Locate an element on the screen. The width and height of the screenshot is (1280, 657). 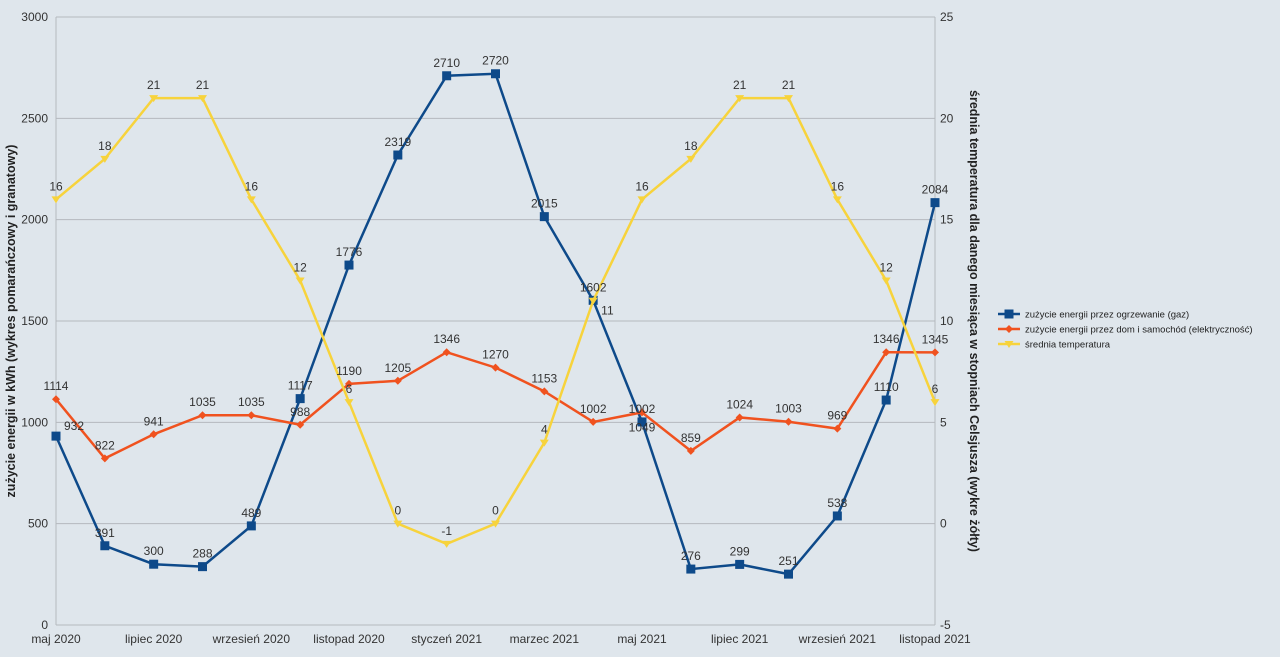
x-tick-label: marzec 2021 is located at coordinates (545, 639).